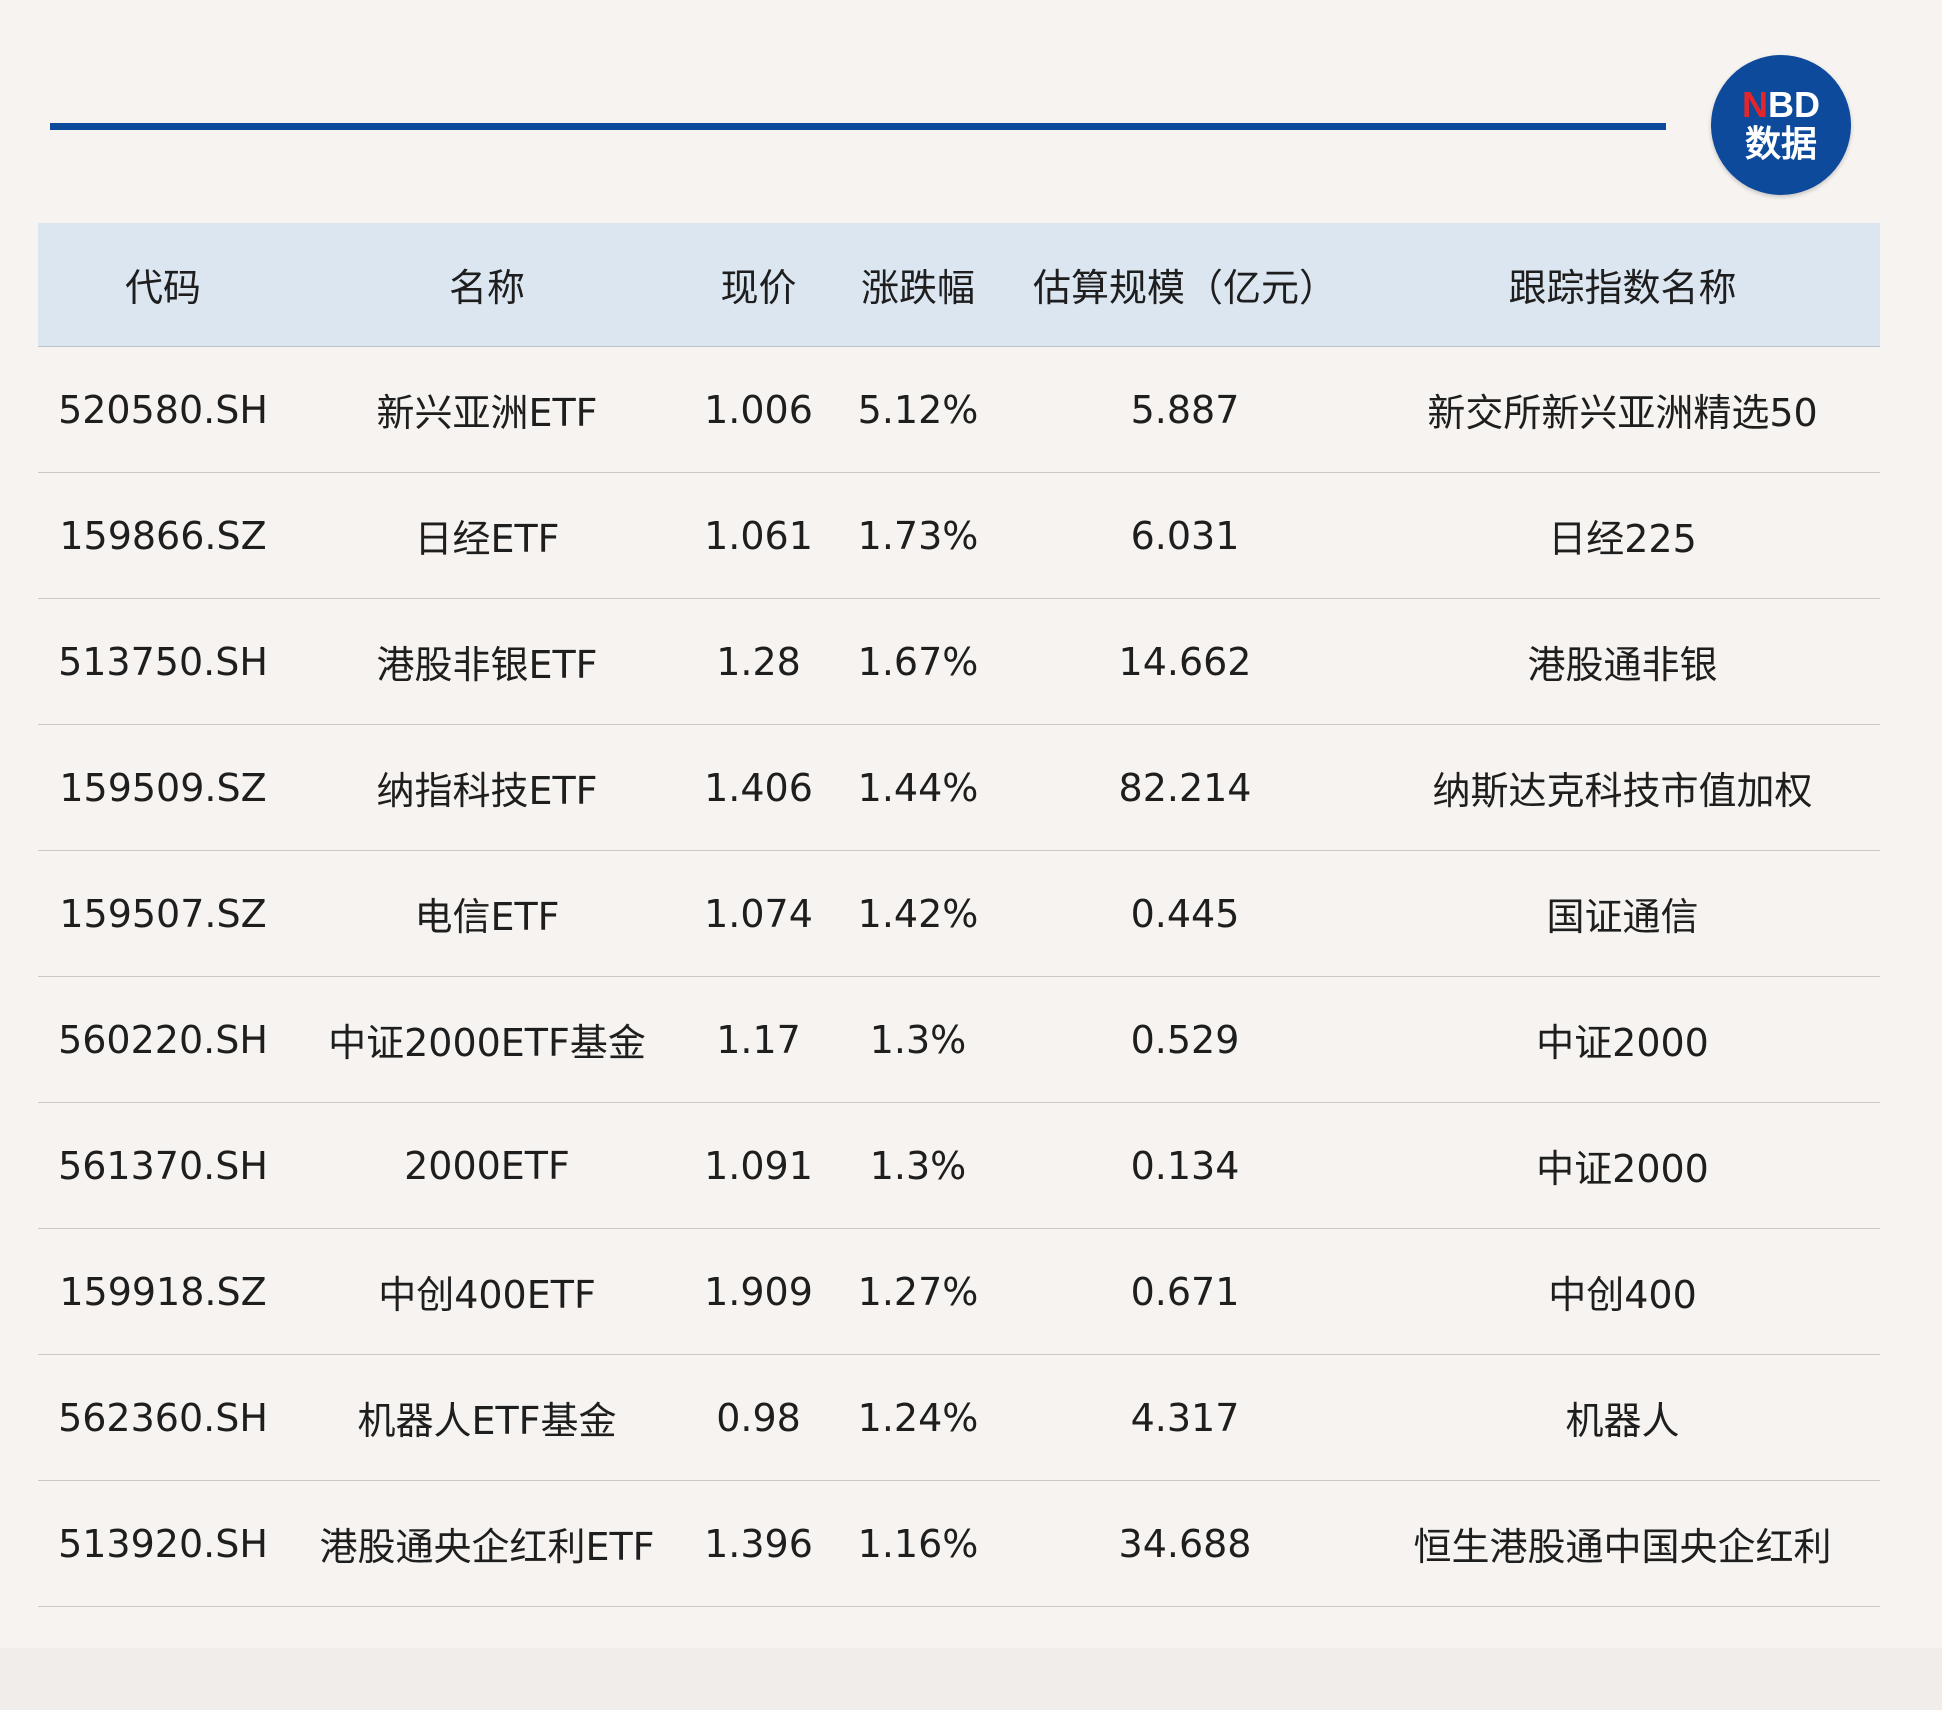 This screenshot has width=1942, height=1710. What do you see at coordinates (758, 1543) in the screenshot?
I see `cell-price: 1.396` at bounding box center [758, 1543].